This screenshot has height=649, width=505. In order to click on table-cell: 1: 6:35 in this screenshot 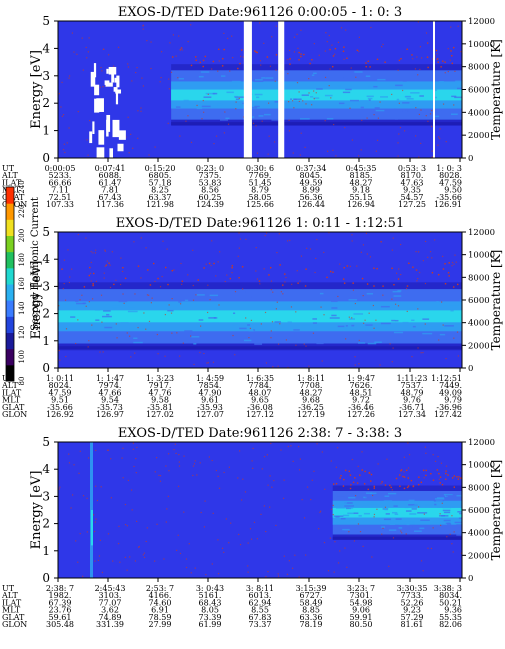, I will do `click(260, 378)`.